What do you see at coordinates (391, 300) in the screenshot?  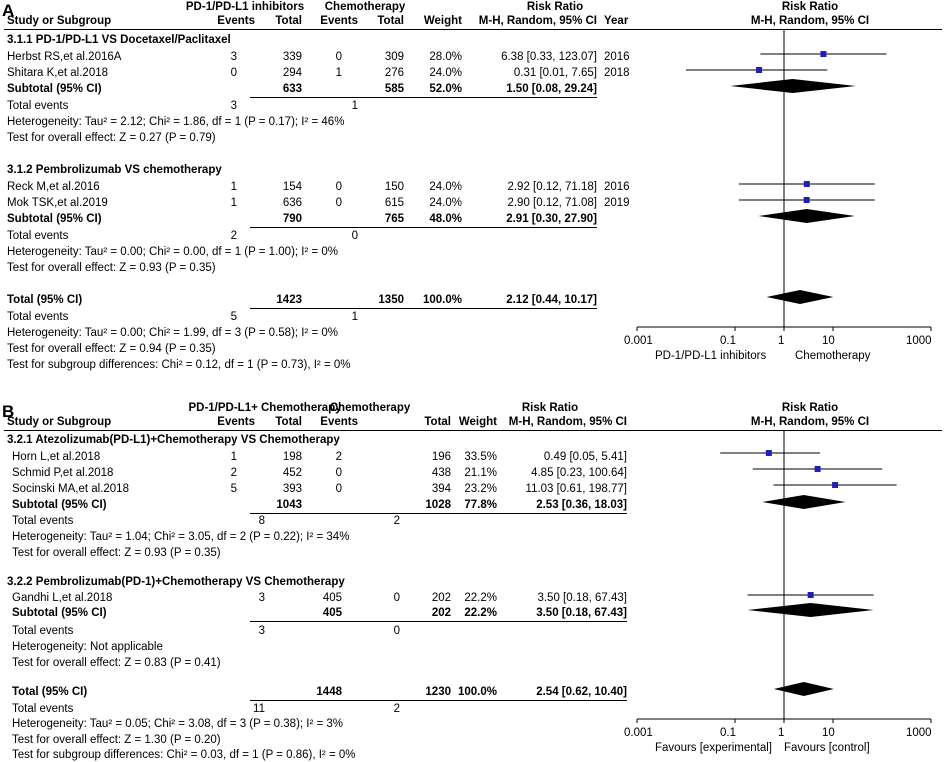 I see `total-ctrl: 1350` at bounding box center [391, 300].